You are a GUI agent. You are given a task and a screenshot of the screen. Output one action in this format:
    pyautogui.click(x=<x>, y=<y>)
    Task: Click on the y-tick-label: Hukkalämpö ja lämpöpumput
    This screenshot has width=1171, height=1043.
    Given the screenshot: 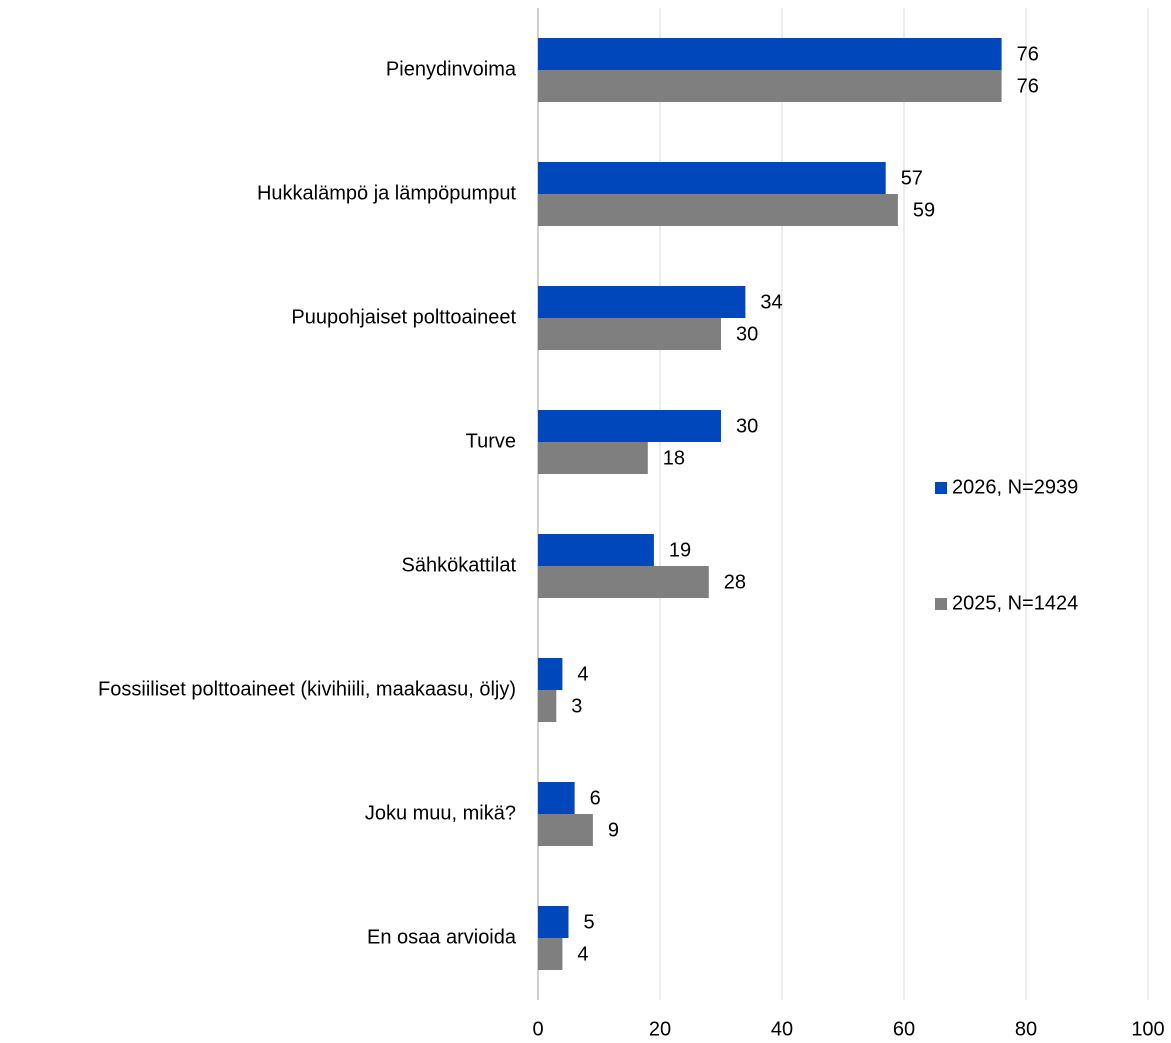 What is the action you would take?
    pyautogui.click(x=386, y=193)
    